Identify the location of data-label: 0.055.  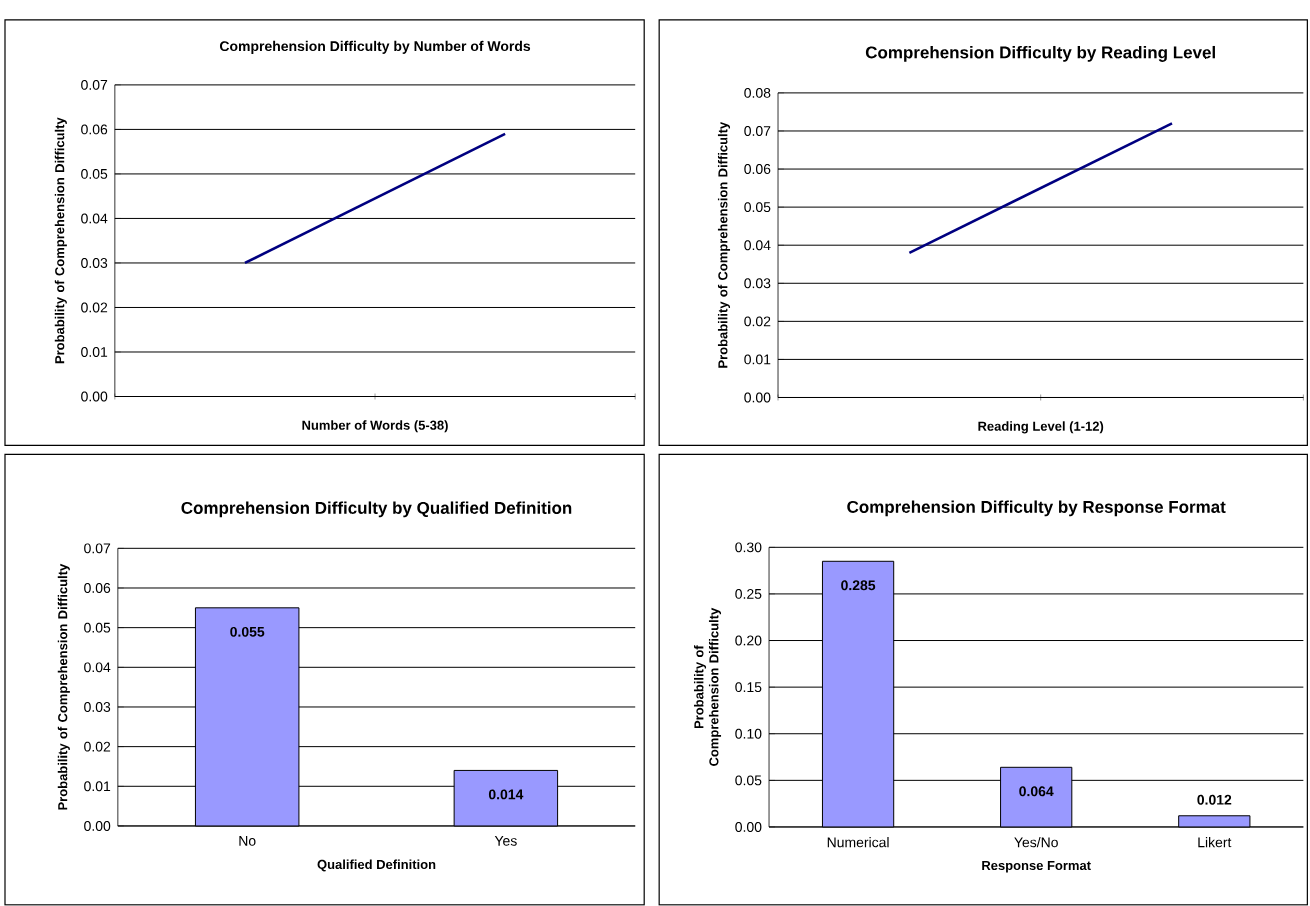
(247, 631).